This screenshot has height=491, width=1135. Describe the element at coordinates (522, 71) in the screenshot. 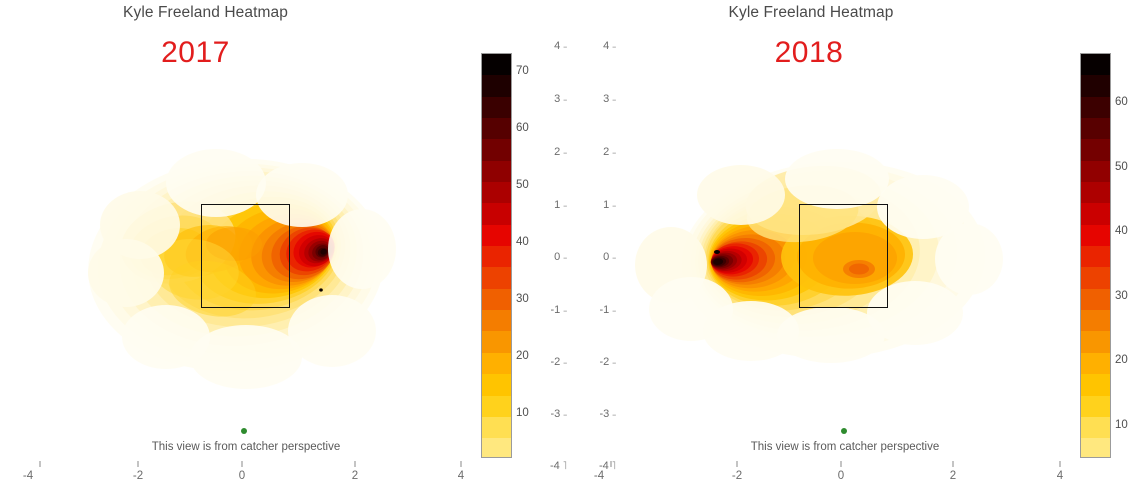

I see `colorbar-label-70: 70` at that location.